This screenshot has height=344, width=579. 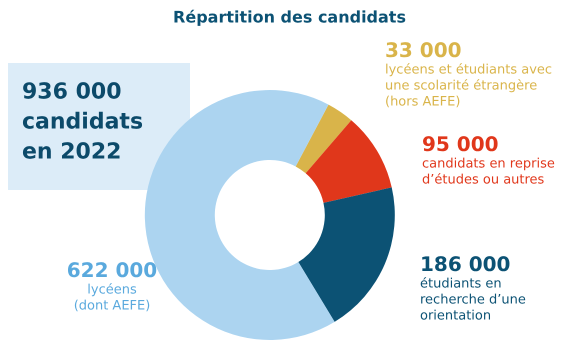 What do you see at coordinates (465, 264) in the screenshot?
I see `data-label: 186 000` at bounding box center [465, 264].